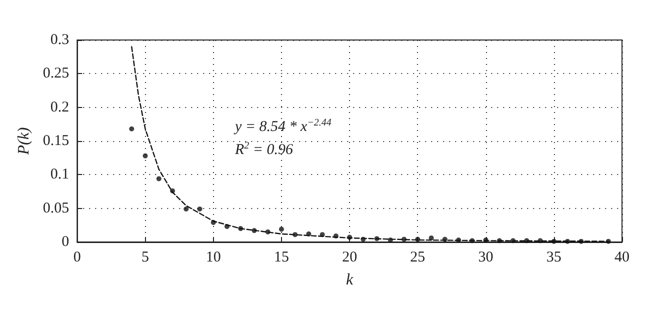 The width and height of the screenshot is (660, 336). What do you see at coordinates (554, 258) in the screenshot?
I see `x-tick-label: 35` at bounding box center [554, 258].